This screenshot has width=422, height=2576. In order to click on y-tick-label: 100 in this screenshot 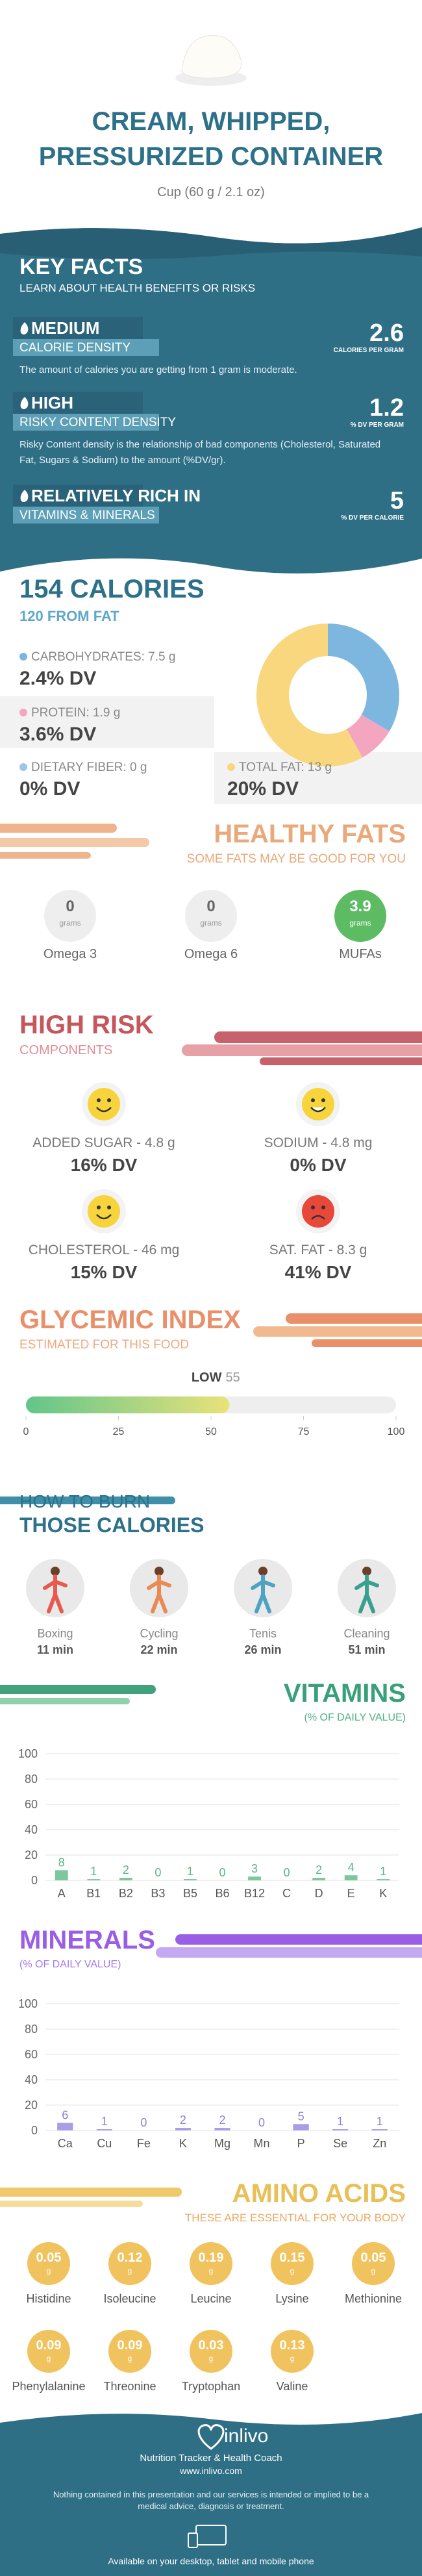, I will do `click(28, 1754)`.